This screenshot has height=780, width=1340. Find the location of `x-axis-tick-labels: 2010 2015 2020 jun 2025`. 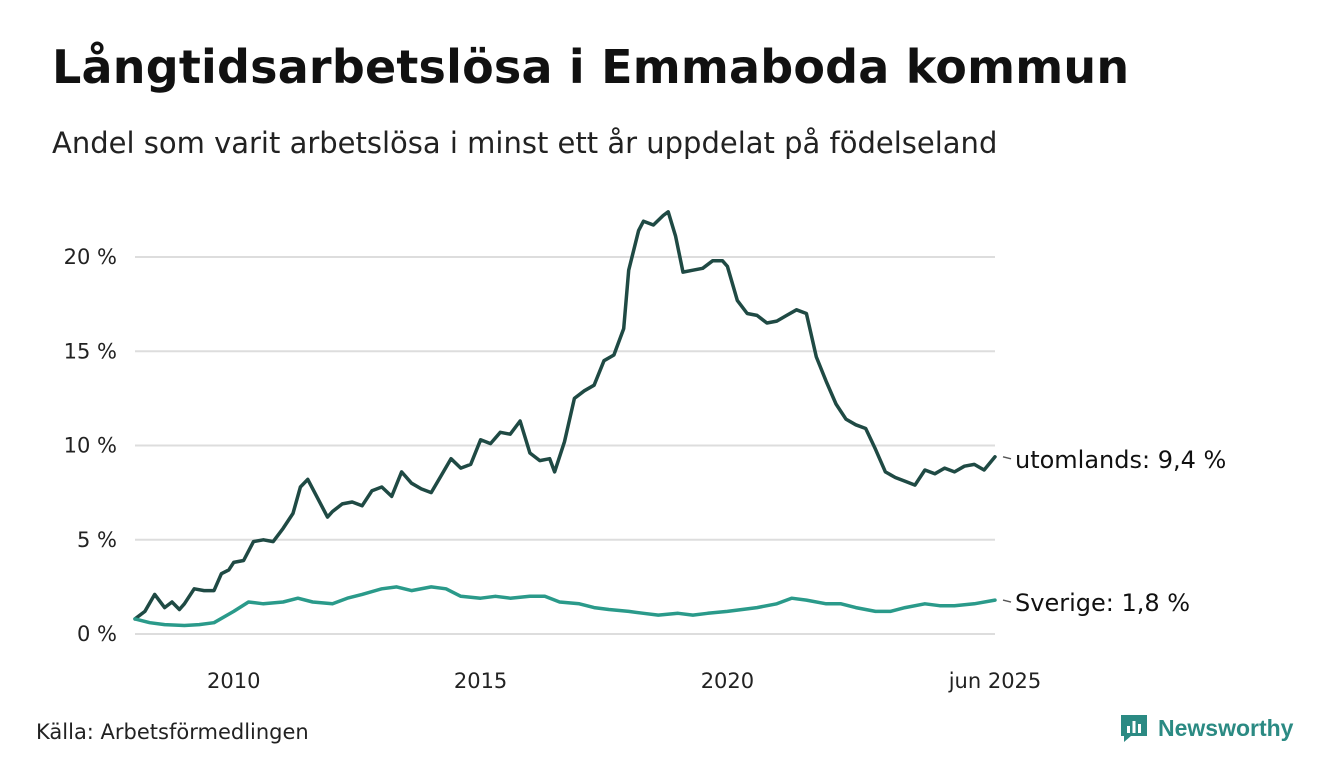

x-axis-tick-labels: 2010 2015 2020 jun 2025 is located at coordinates (624, 681).